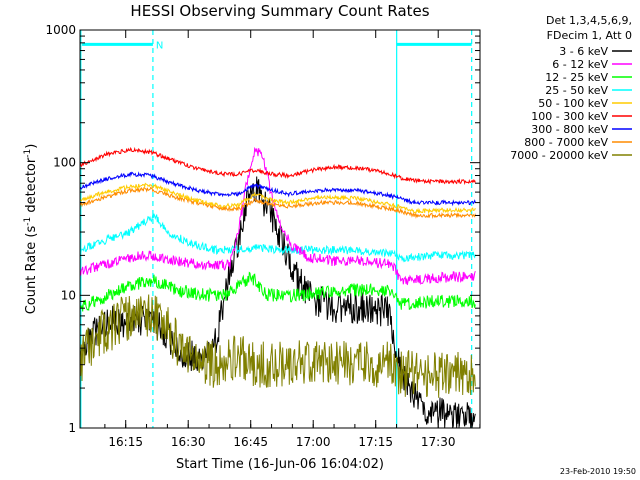 The width and height of the screenshot is (640, 480). I want to click on chart-title: HESSI Observing Summary Count Rates, so click(279, 11).